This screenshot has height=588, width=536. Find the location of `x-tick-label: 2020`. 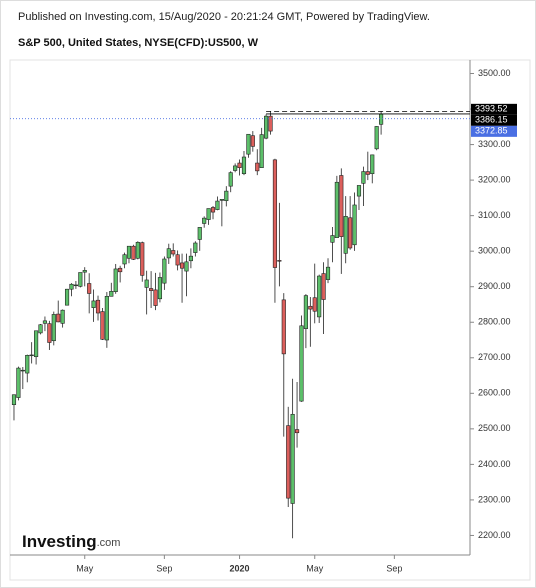

x-tick-label: 2020 is located at coordinates (240, 568).